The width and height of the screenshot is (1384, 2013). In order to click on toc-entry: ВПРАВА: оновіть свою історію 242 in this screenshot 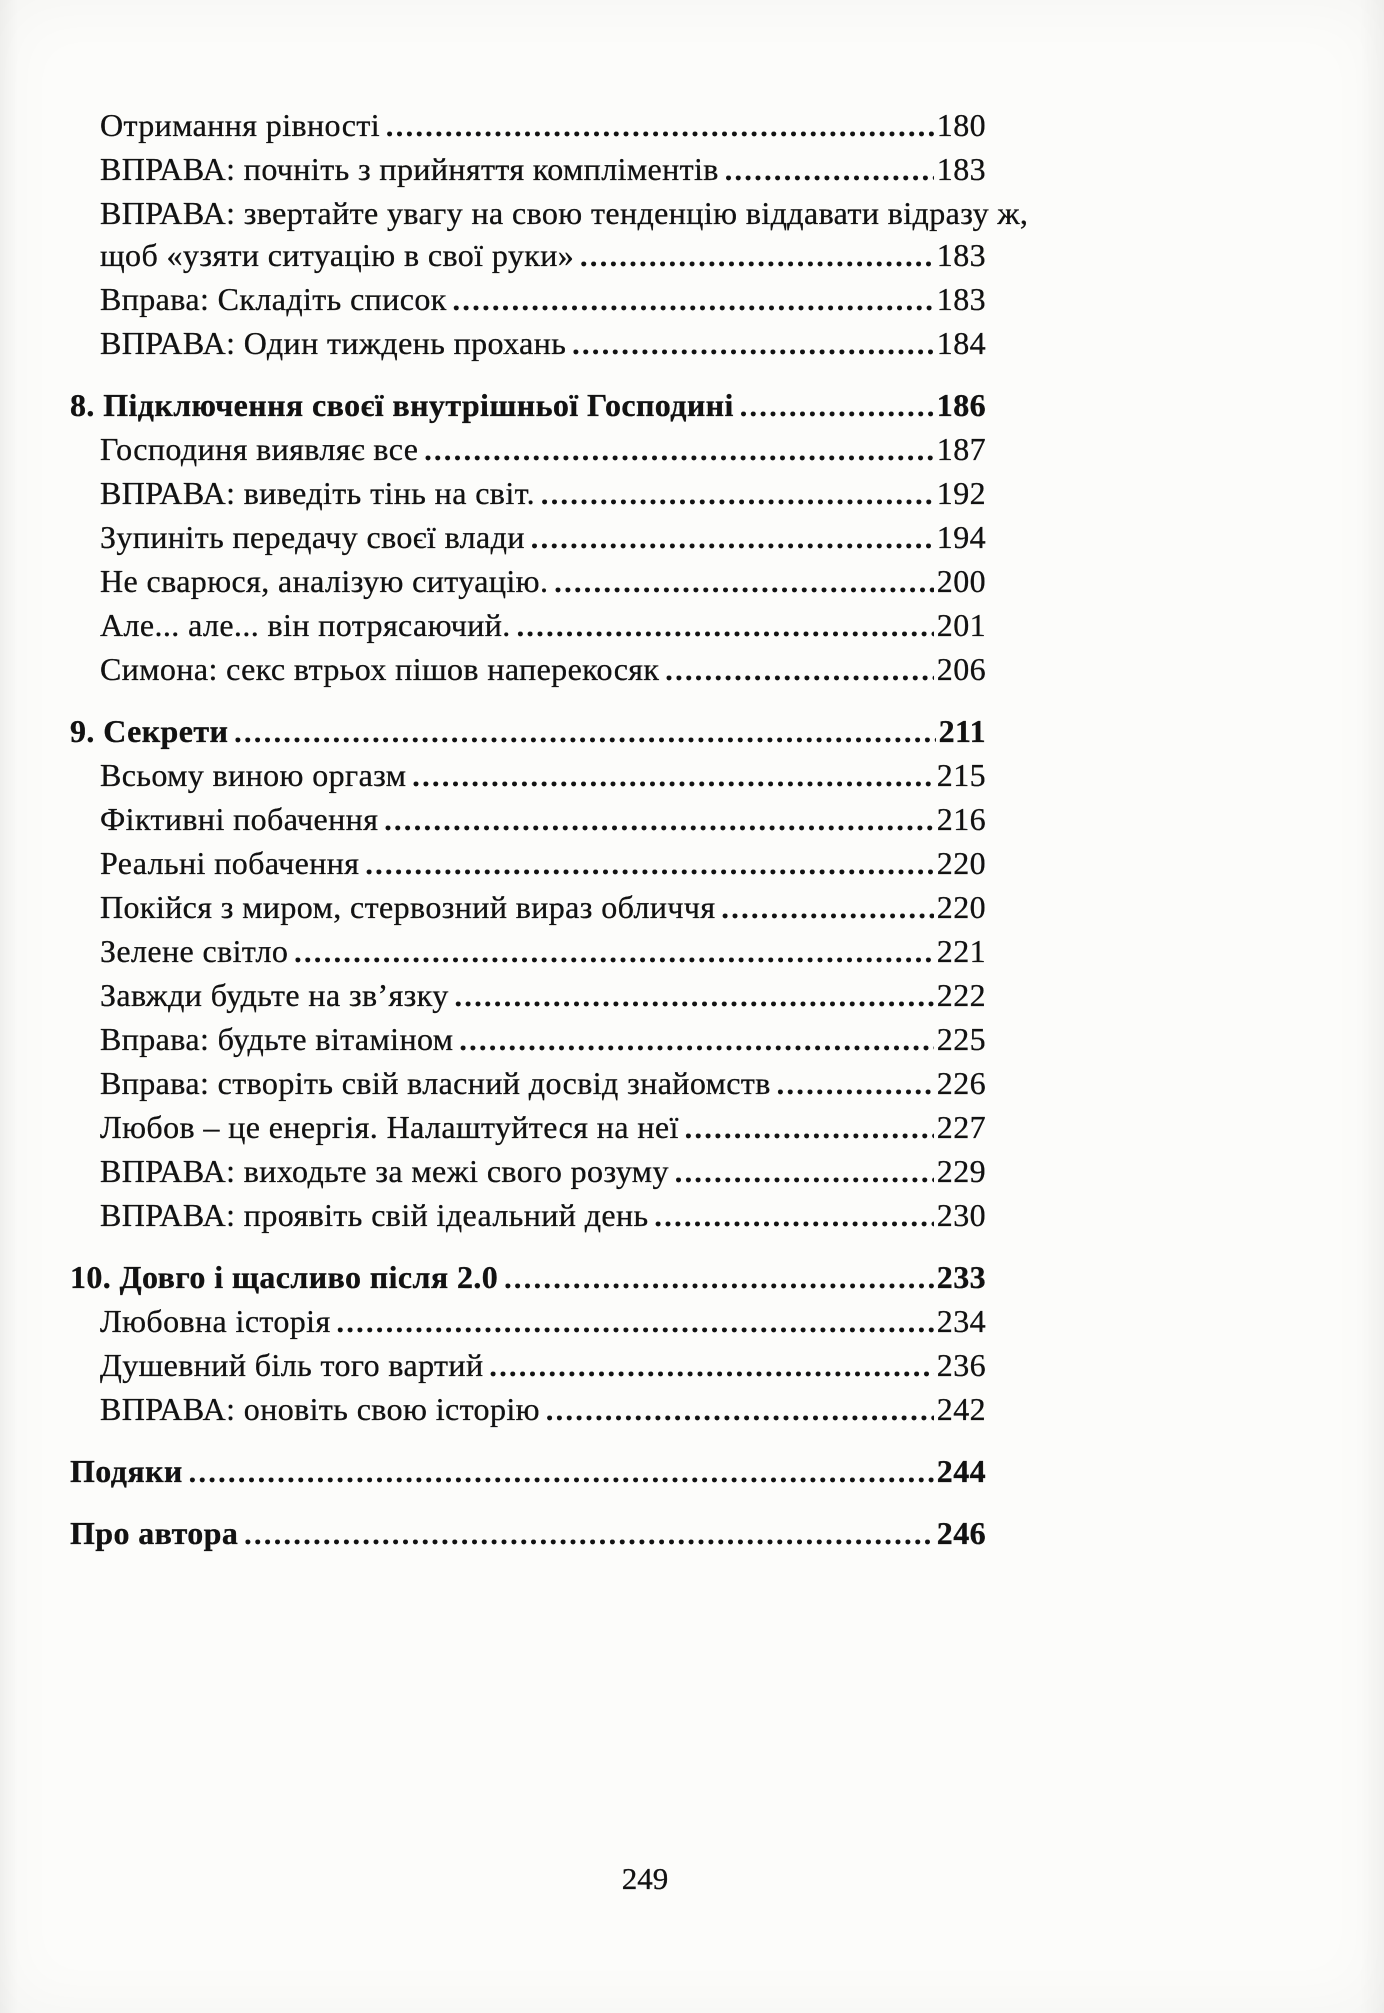, I will do `click(528, 1410)`.